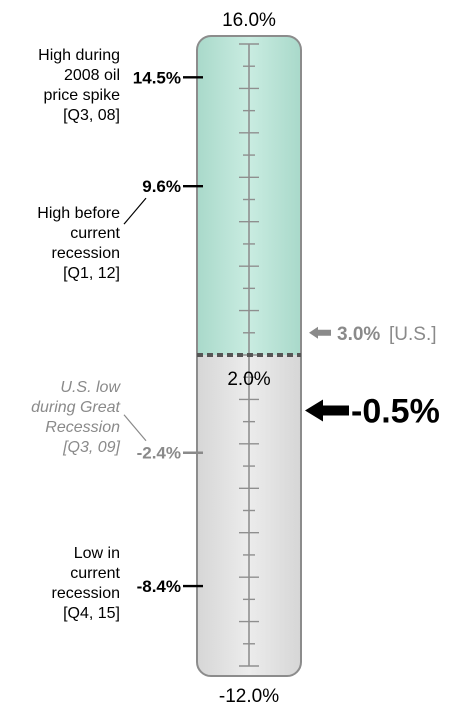  I want to click on marker-note-line: [Q4, 15], so click(91, 613).